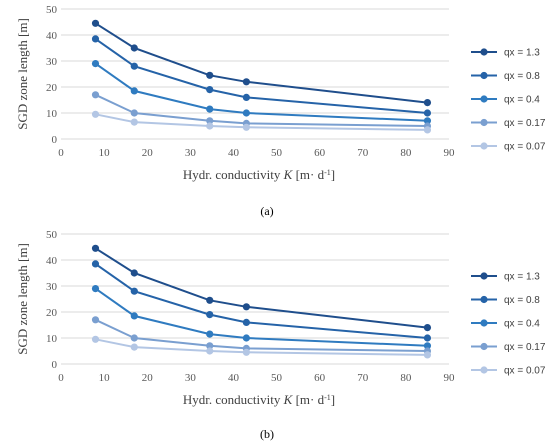 The height and width of the screenshot is (447, 550). What do you see at coordinates (277, 153) in the screenshot?
I see `x-tick-label: 50` at bounding box center [277, 153].